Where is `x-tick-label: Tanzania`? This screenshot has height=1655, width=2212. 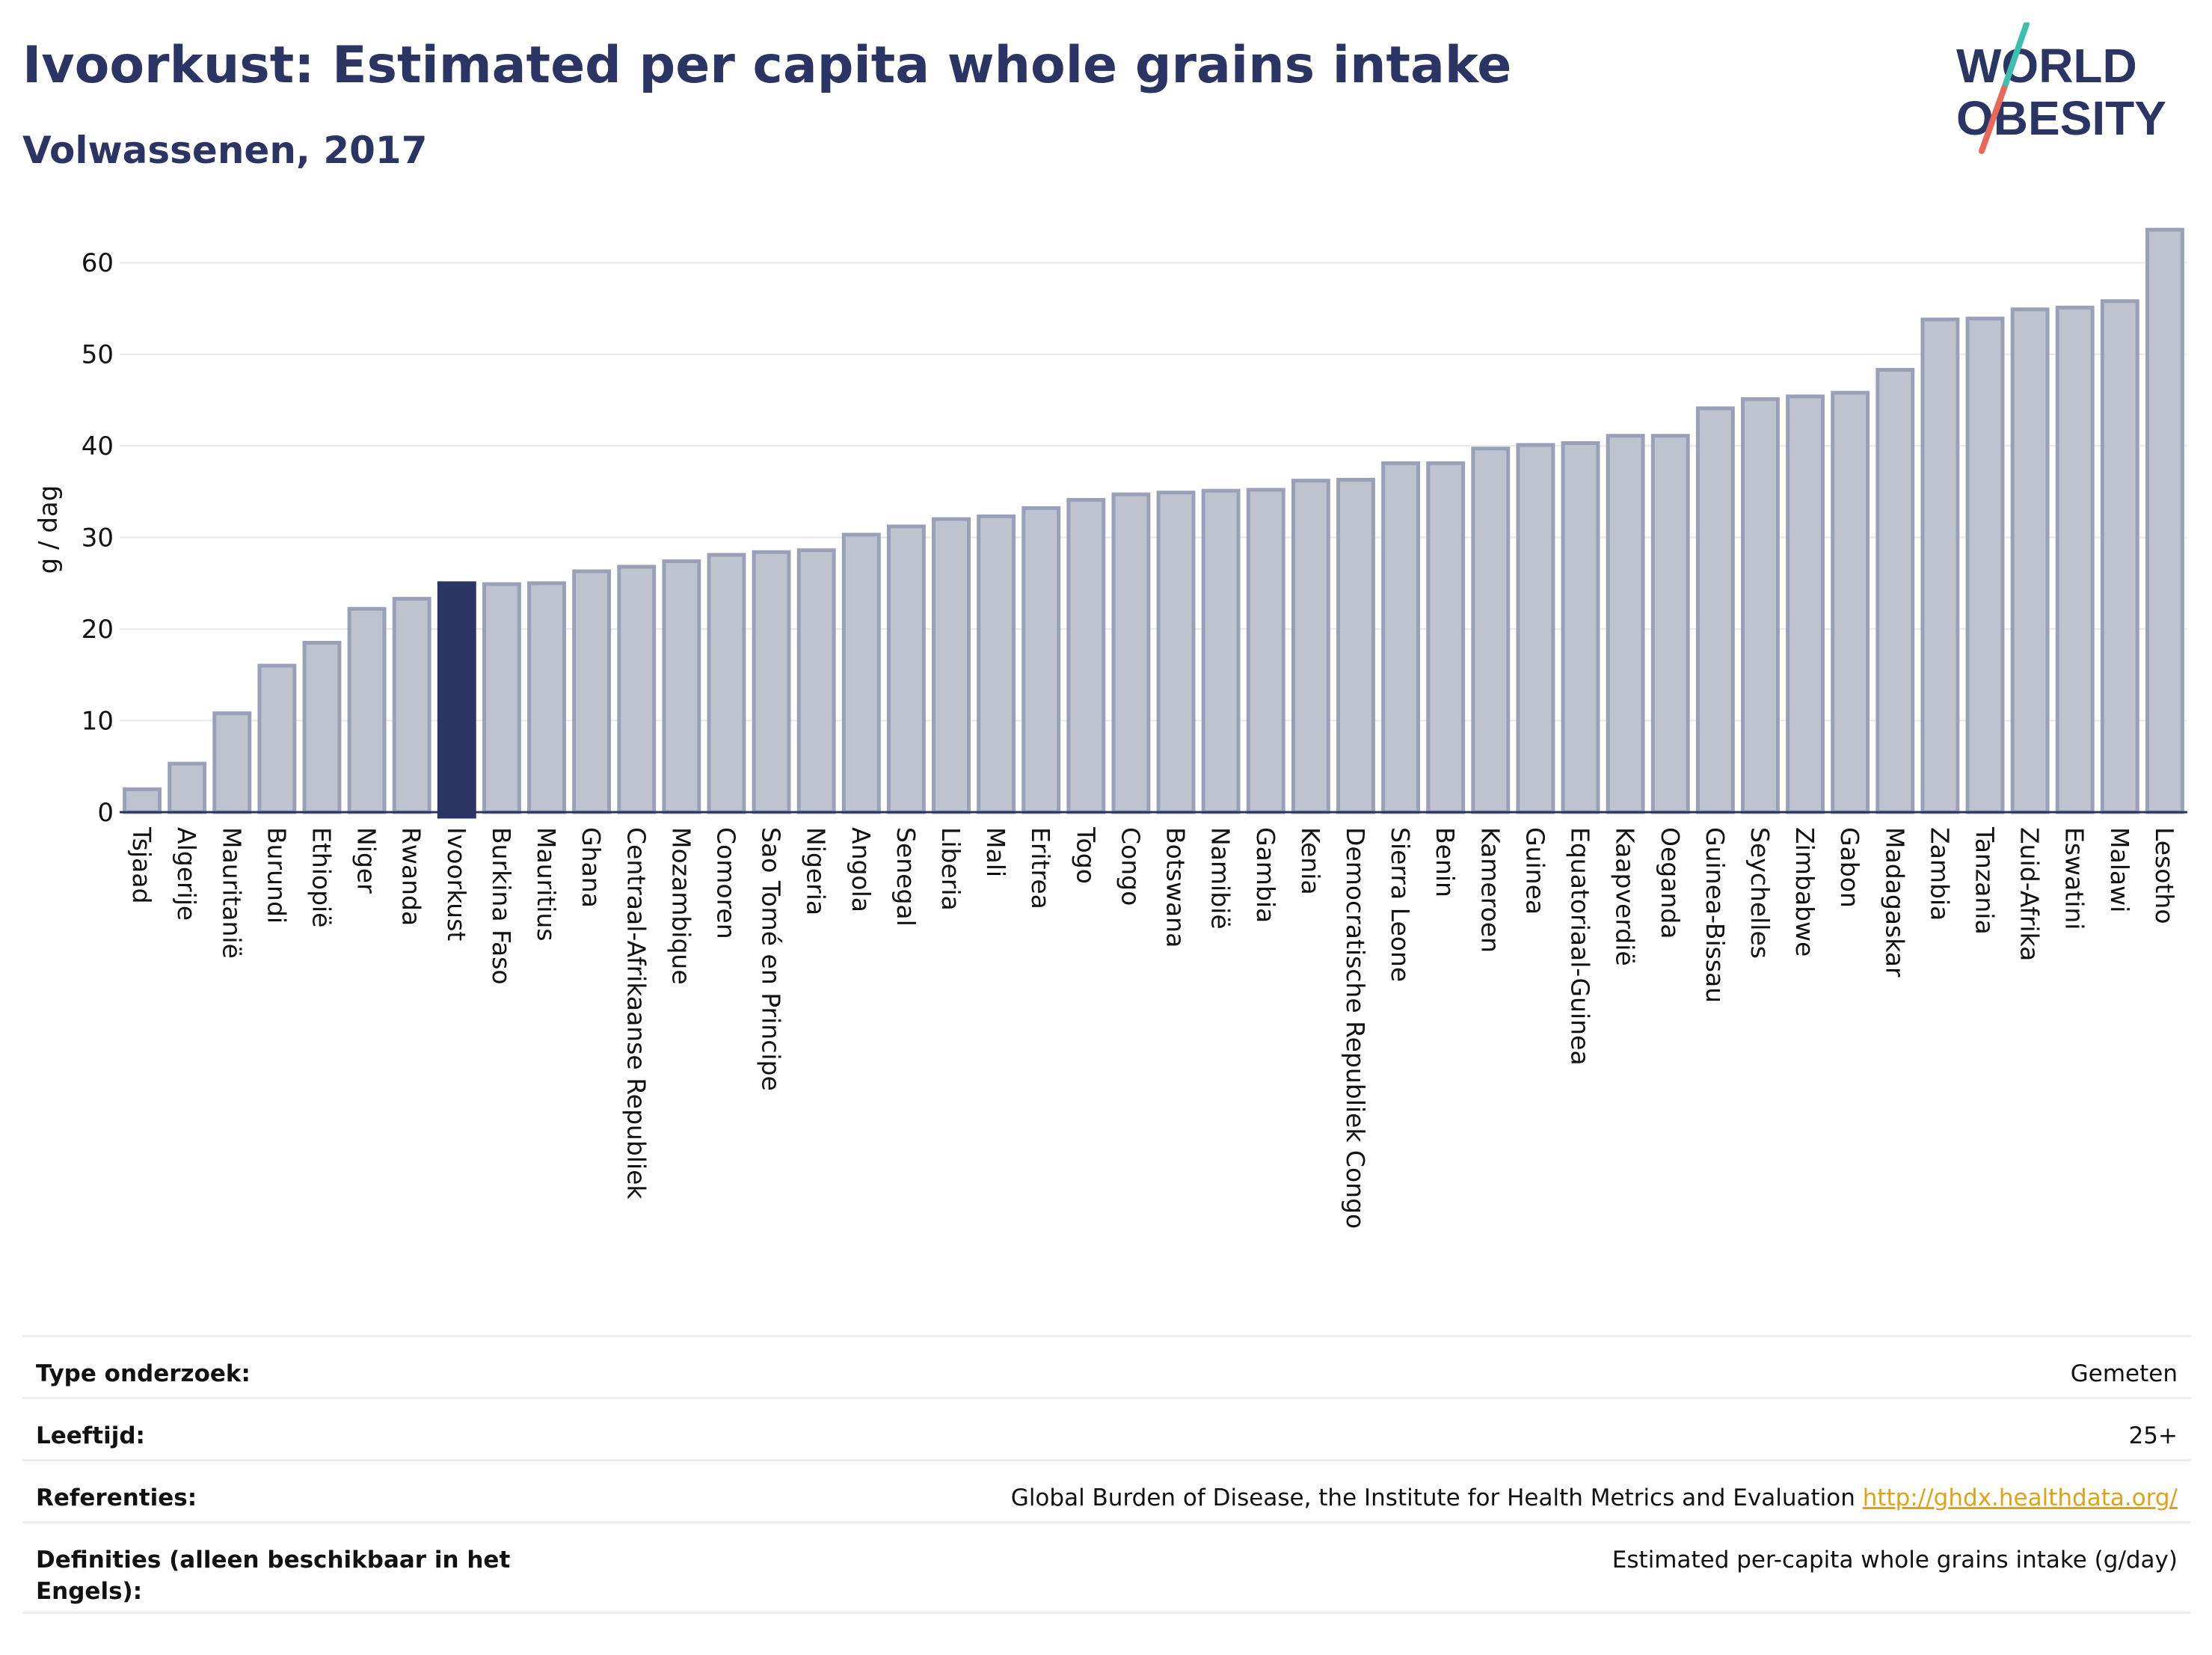
x-tick-label: Tanzania is located at coordinates (1985, 880).